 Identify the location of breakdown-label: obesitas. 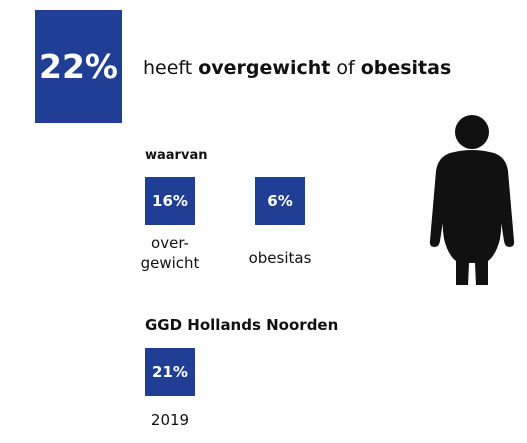
(280, 258).